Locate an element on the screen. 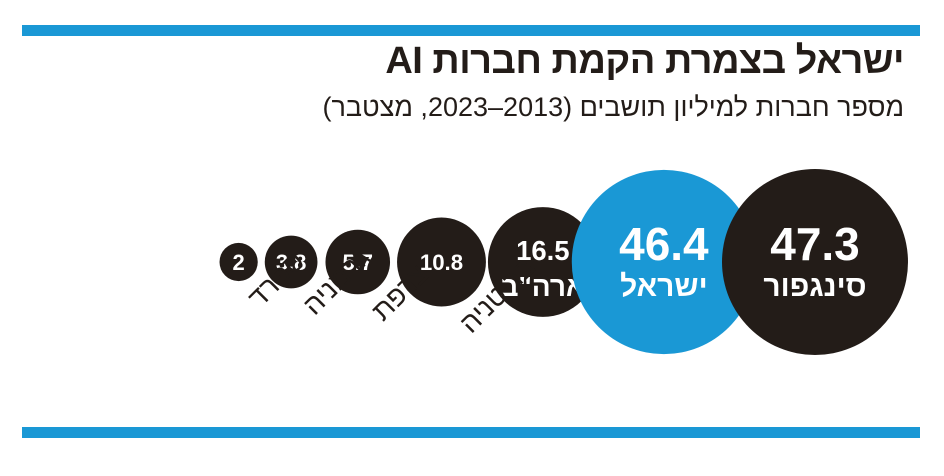  bubble-germany: 3.8 is located at coordinates (291, 262).